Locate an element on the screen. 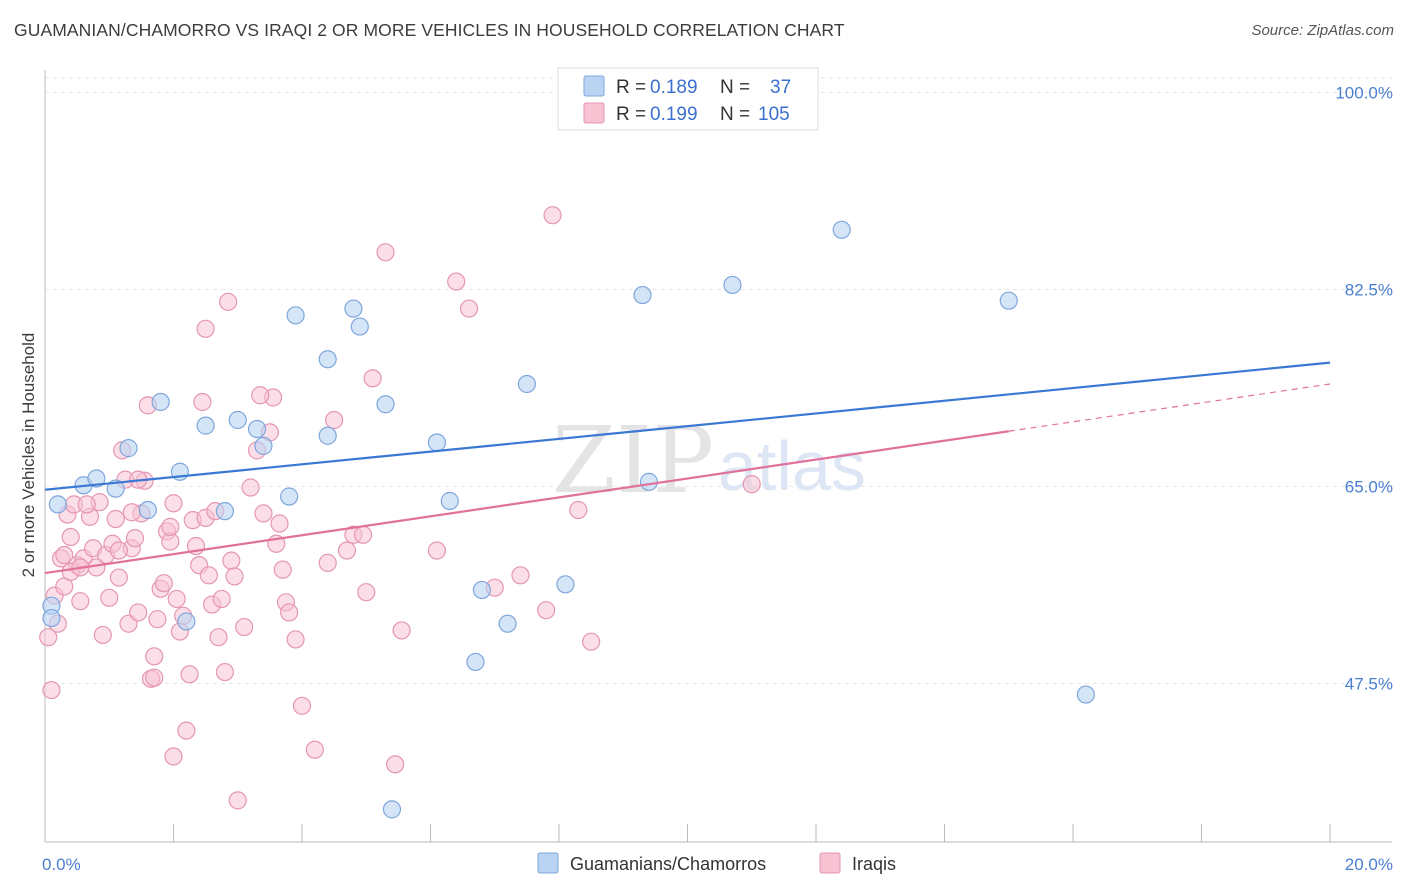 The height and width of the screenshot is (892, 1406). x-tick-label: 20.0% is located at coordinates (1369, 864).